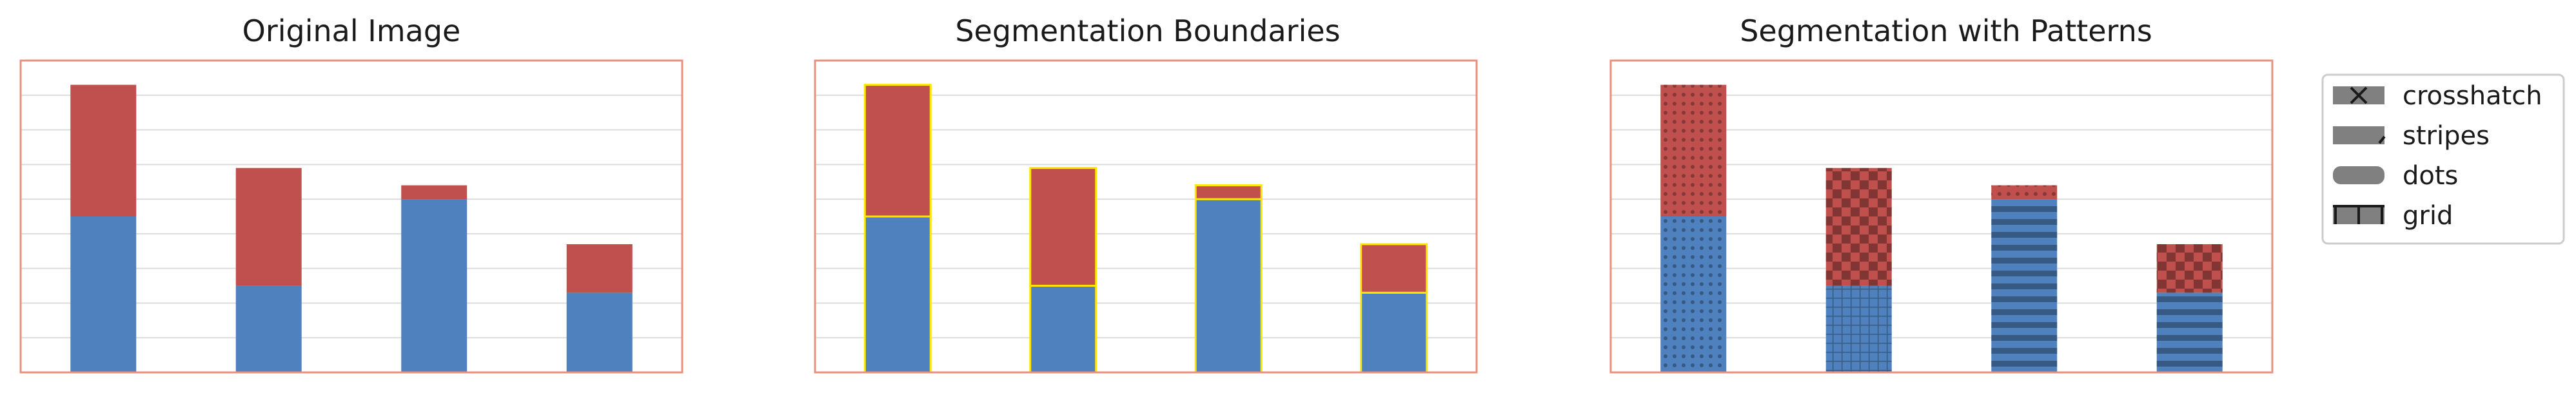 Image resolution: width=2576 pixels, height=393 pixels. Describe the element at coordinates (2472, 96) in the screenshot. I see `legend-label: crosshatch` at that location.